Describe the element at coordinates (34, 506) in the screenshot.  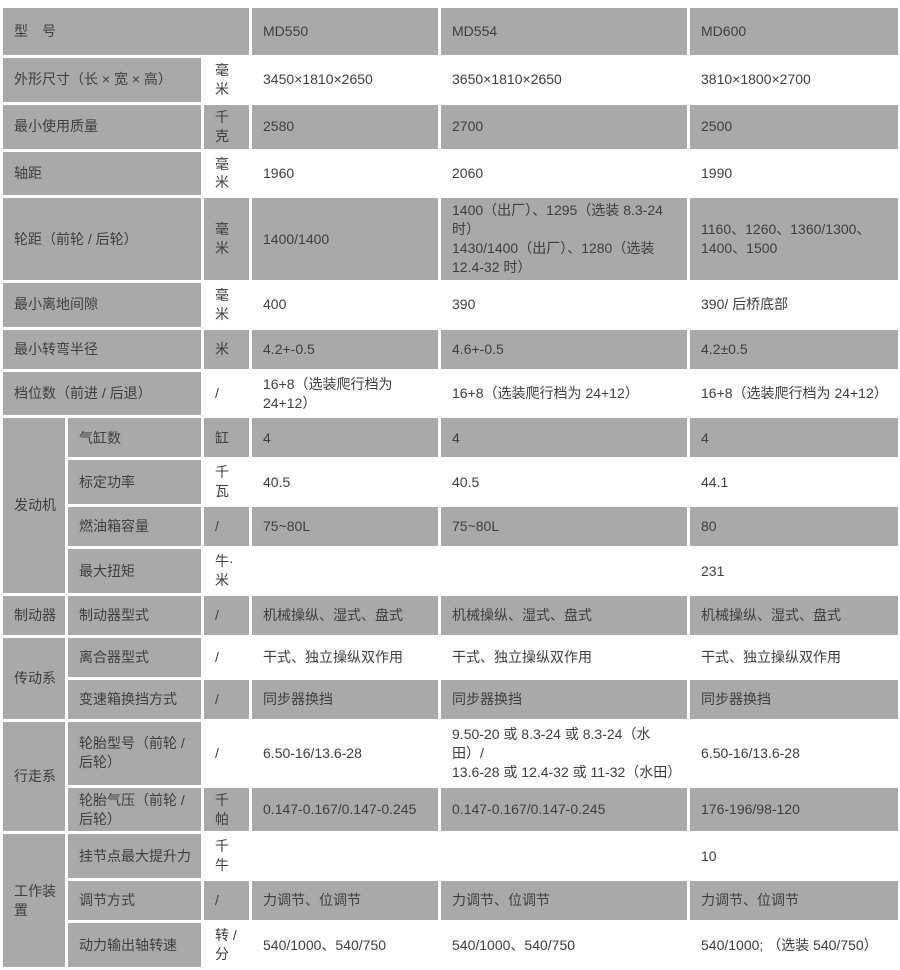
I see `group-engine: 发动机` at that location.